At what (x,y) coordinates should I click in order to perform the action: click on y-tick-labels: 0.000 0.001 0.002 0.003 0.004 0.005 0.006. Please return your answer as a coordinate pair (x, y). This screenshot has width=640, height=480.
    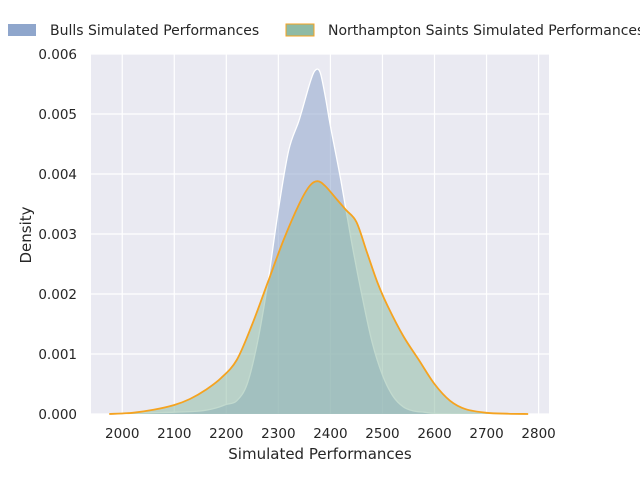
    Looking at the image, I should click on (57, 235).